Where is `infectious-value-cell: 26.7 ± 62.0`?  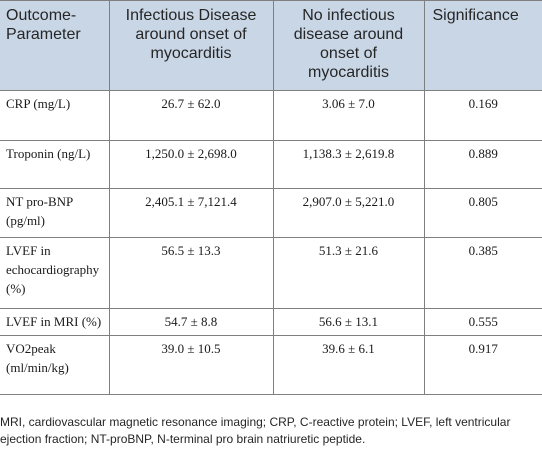 infectious-value-cell: 26.7 ± 62.0 is located at coordinates (191, 115).